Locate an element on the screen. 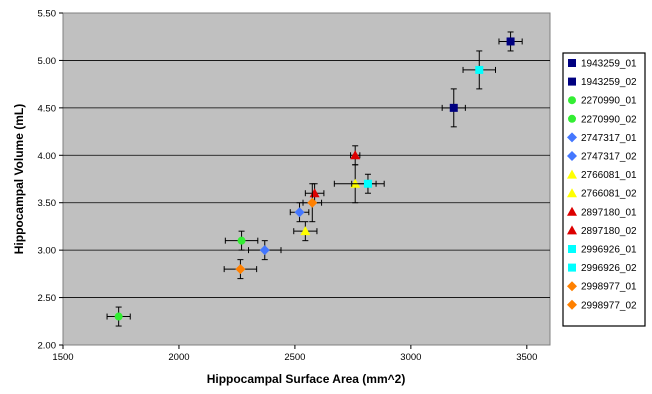 The width and height of the screenshot is (652, 394). x-tick-label: 2000 is located at coordinates (178, 357).